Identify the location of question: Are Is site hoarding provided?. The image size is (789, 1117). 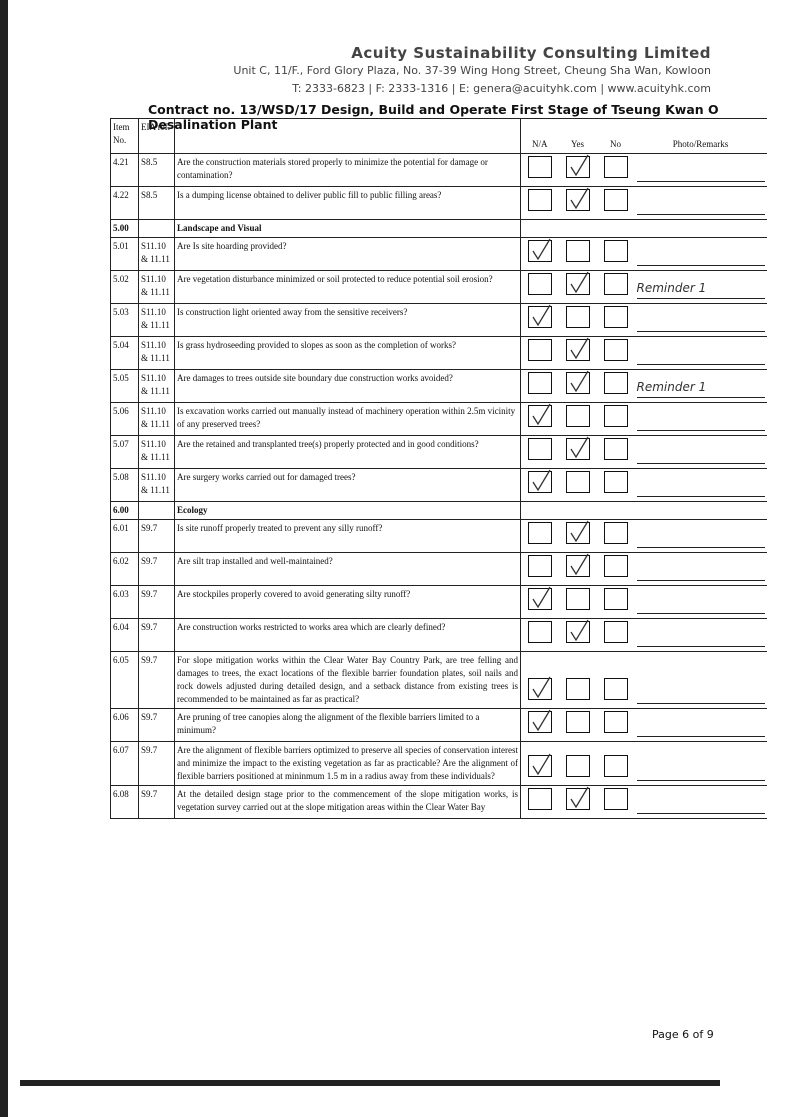
(347, 254).